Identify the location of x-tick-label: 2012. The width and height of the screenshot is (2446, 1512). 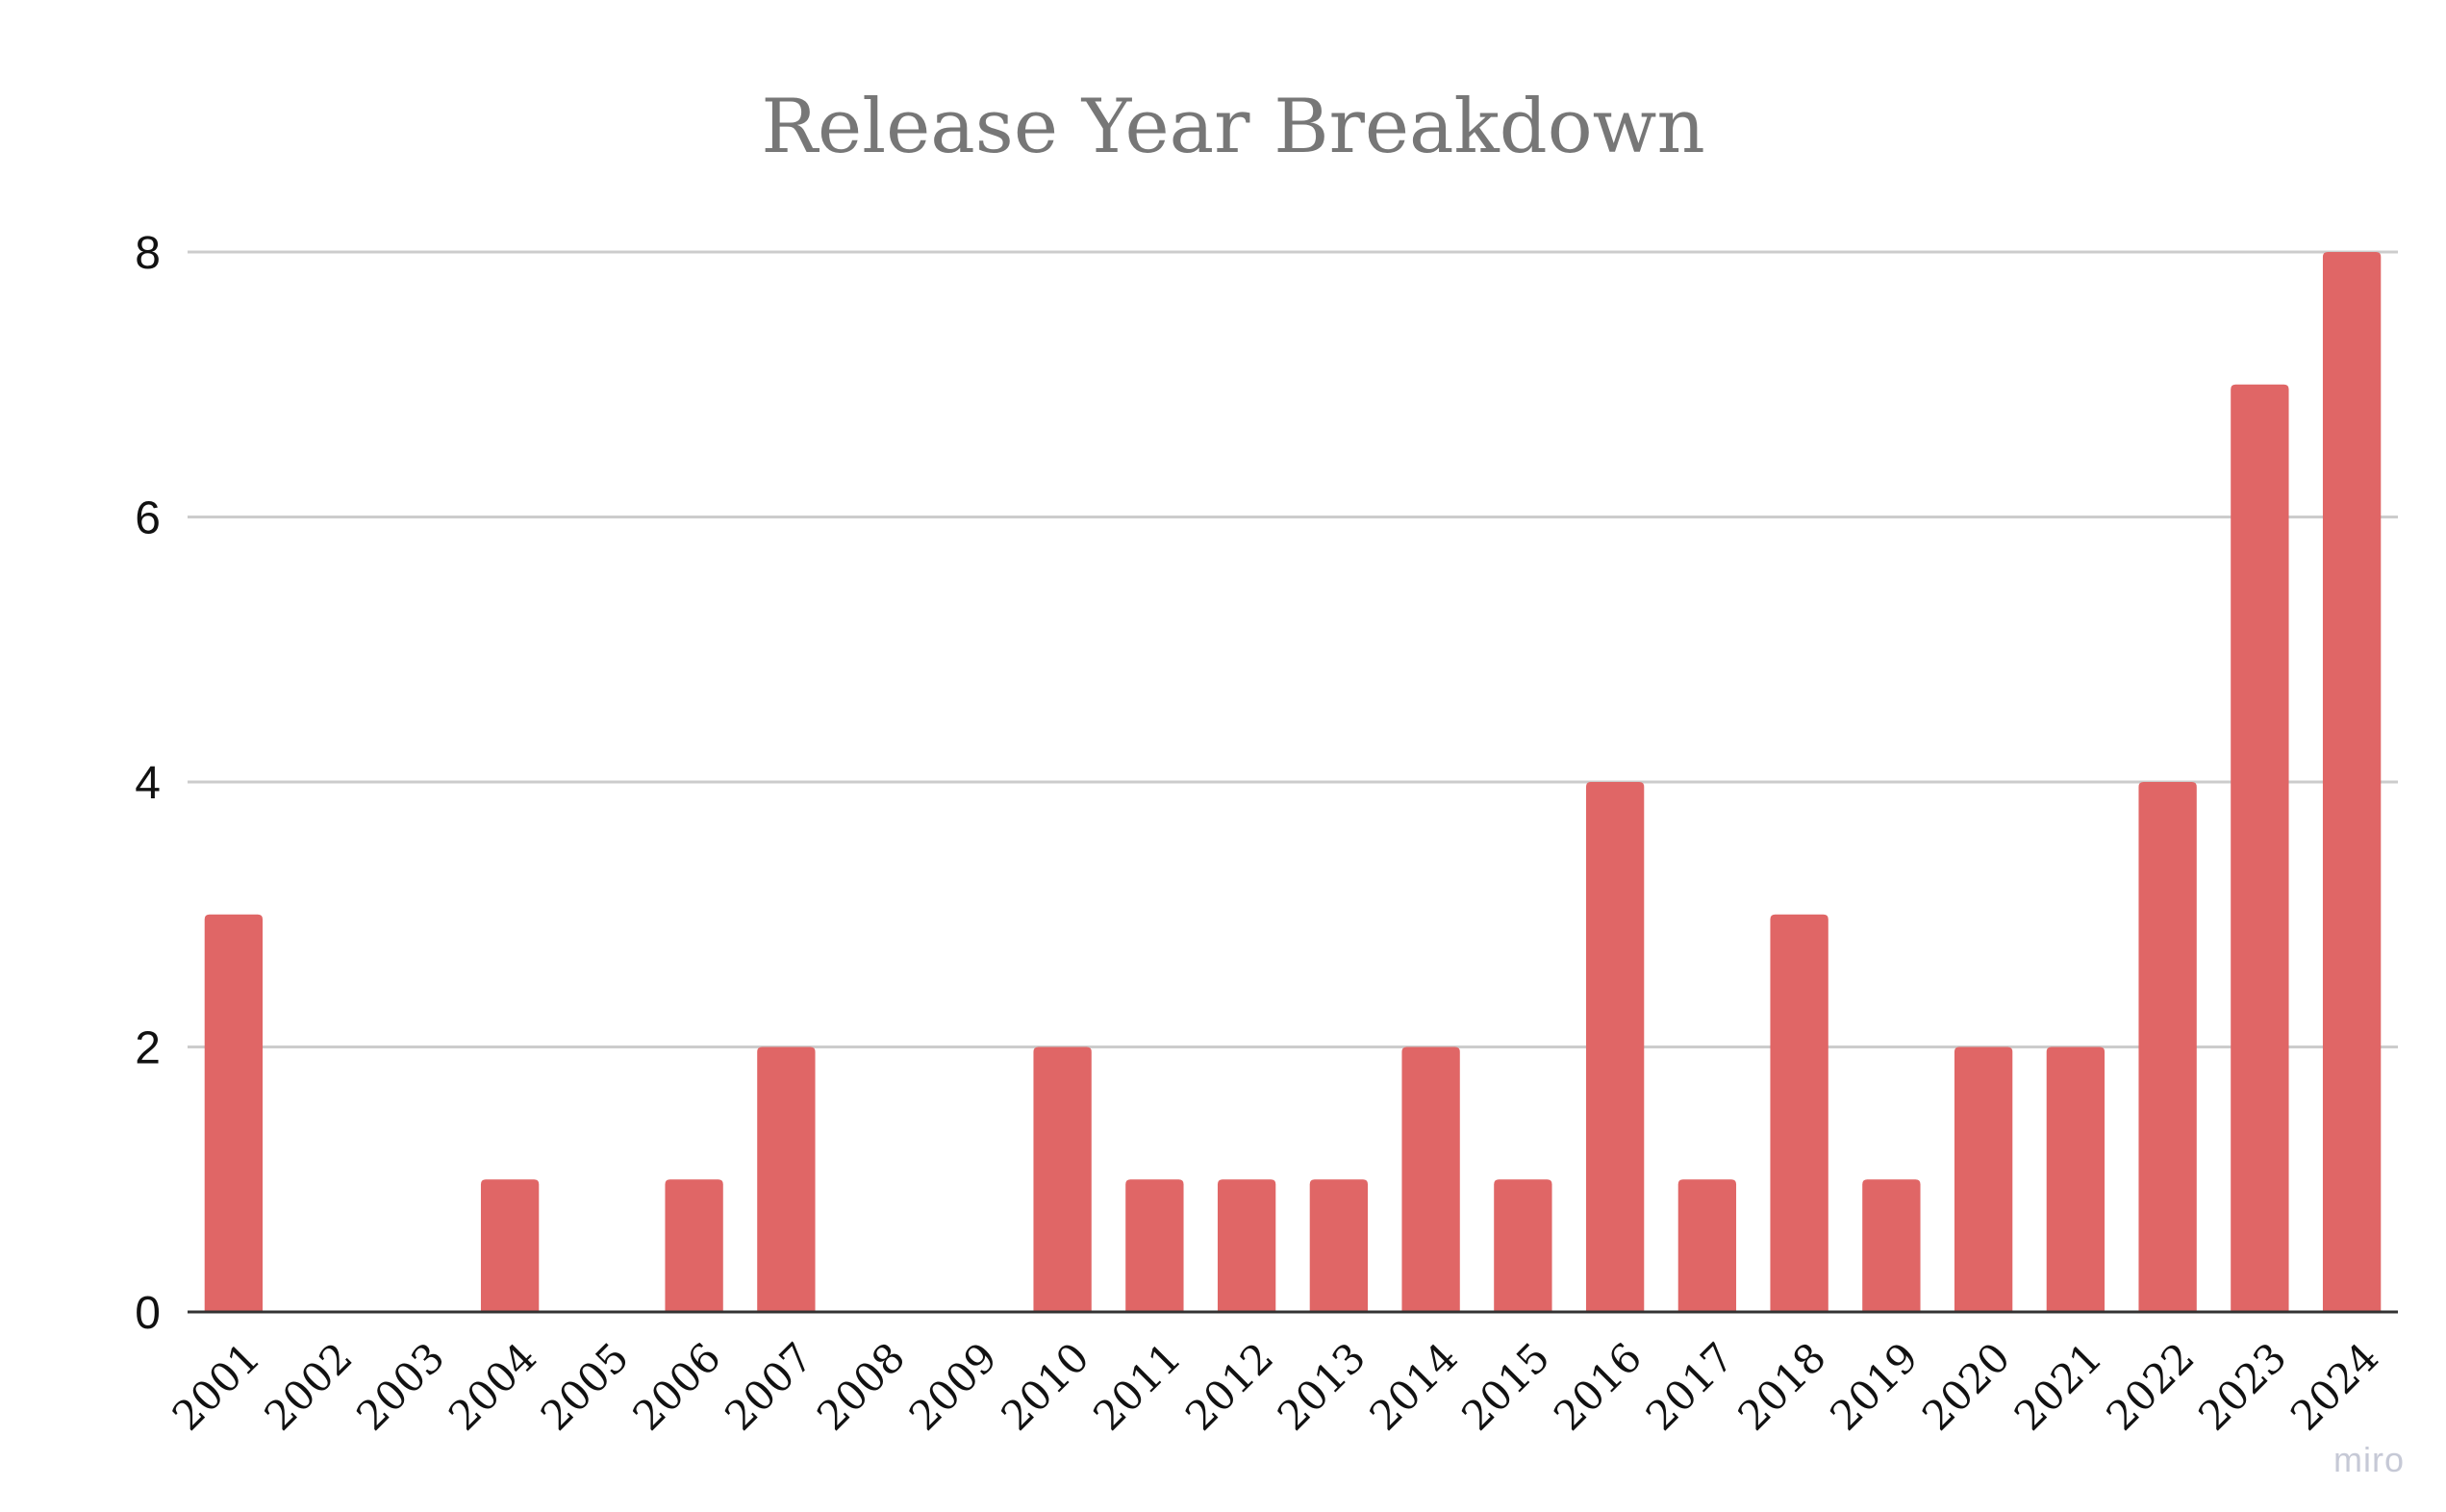
(1229, 1386).